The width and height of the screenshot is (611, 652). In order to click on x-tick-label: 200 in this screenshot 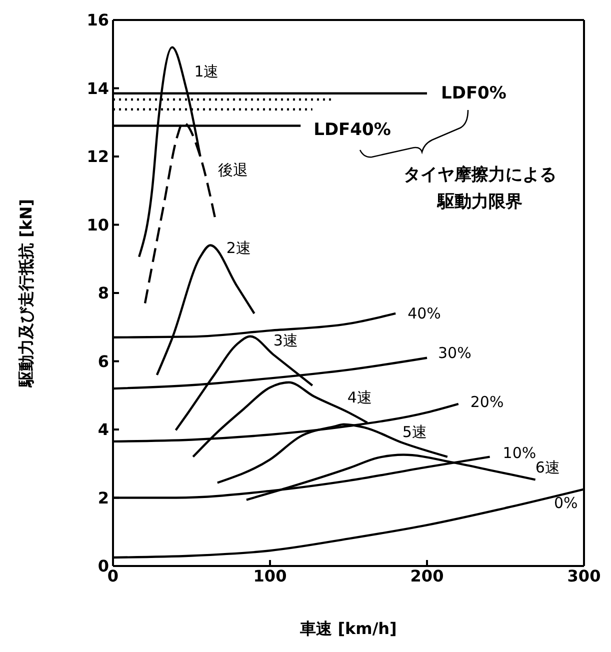, I will do `click(427, 576)`.